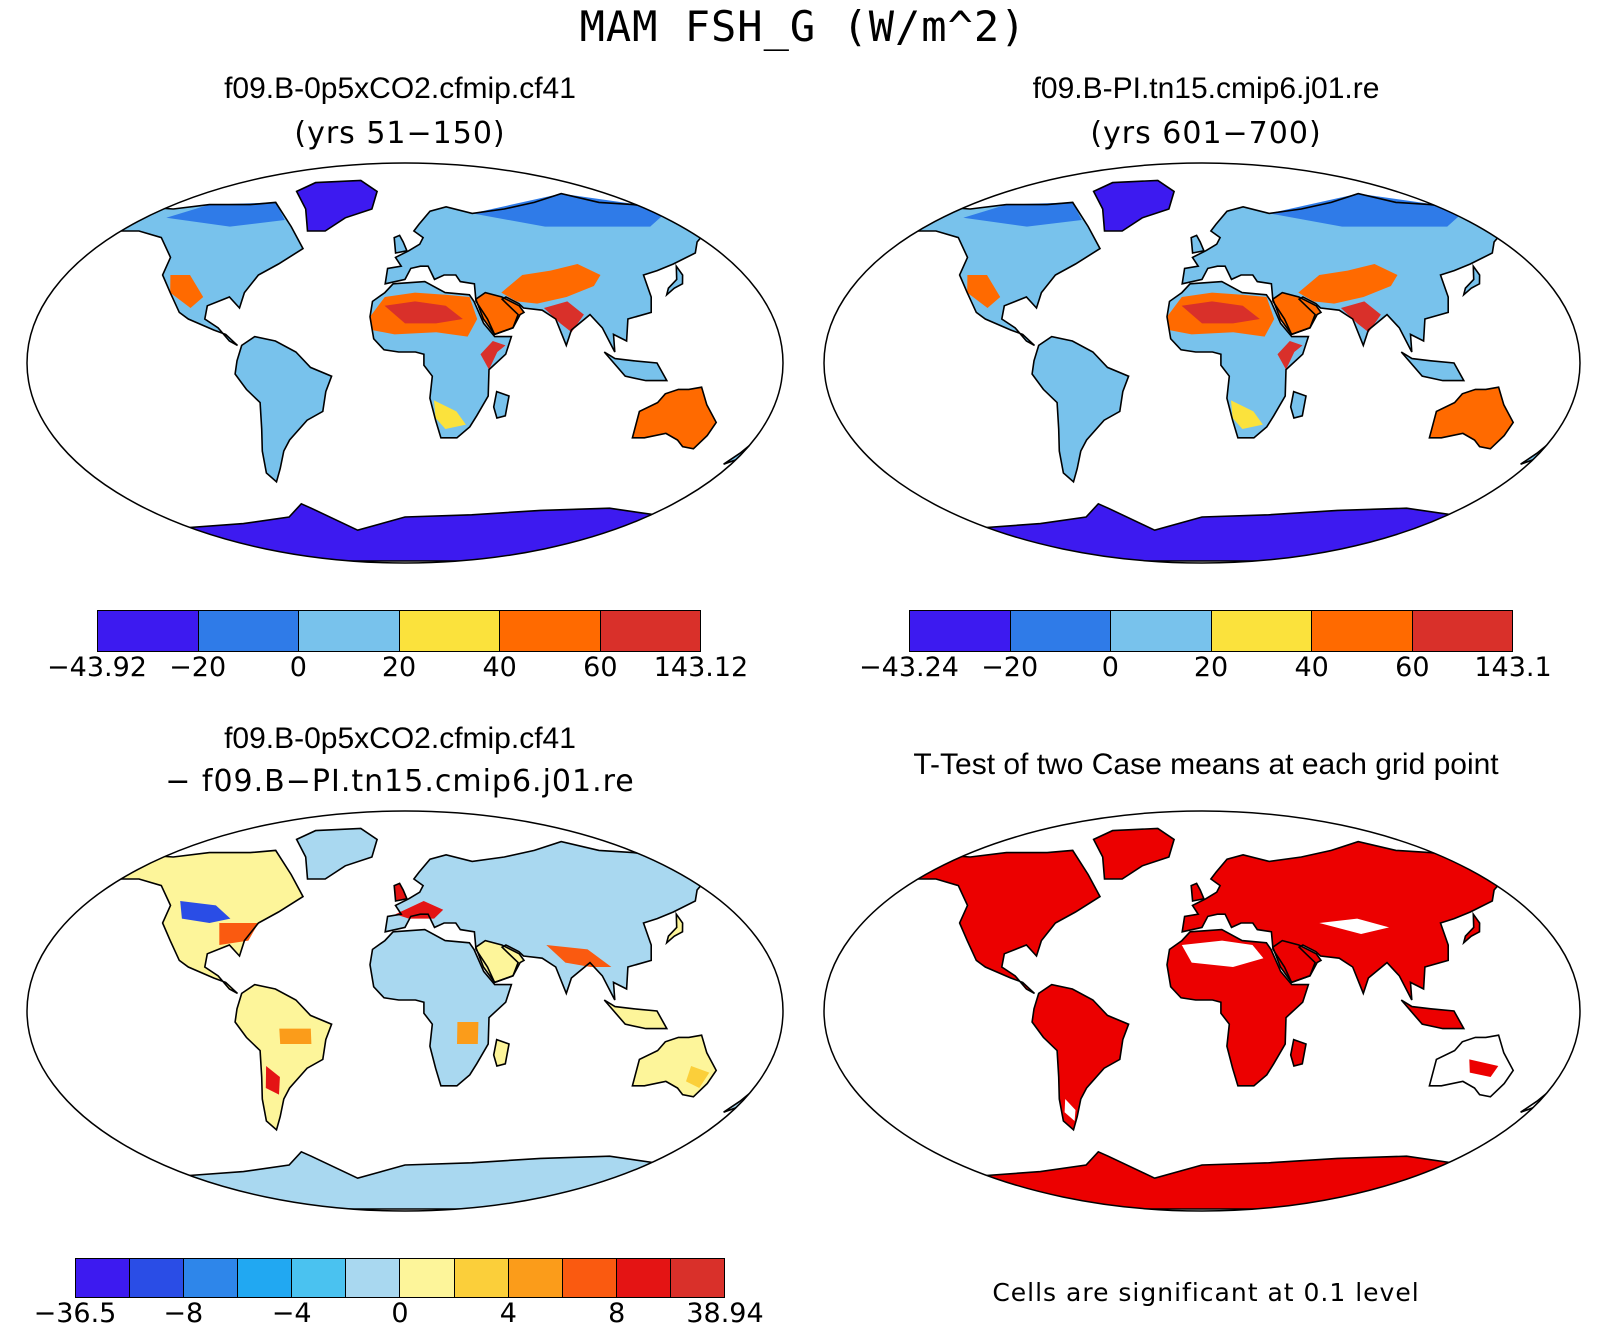  What do you see at coordinates (399, 667) in the screenshot?
I see `colorbar-tick-label: 20` at bounding box center [399, 667].